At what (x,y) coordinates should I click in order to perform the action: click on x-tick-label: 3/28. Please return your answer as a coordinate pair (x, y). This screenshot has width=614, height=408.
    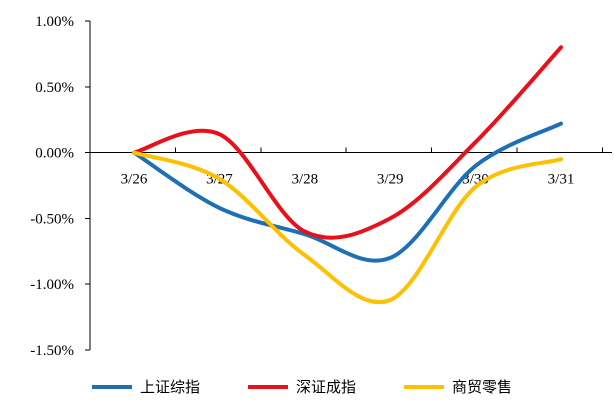
    Looking at the image, I should click on (304, 180).